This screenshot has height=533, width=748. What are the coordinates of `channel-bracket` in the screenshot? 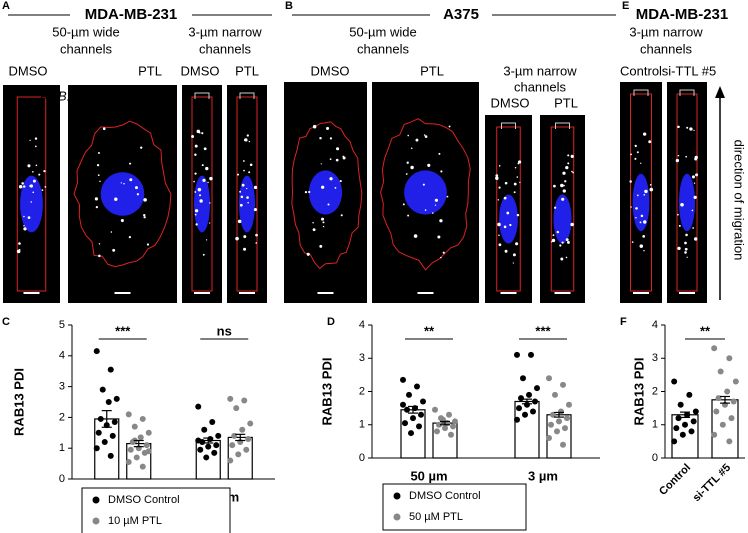 It's located at (687, 92).